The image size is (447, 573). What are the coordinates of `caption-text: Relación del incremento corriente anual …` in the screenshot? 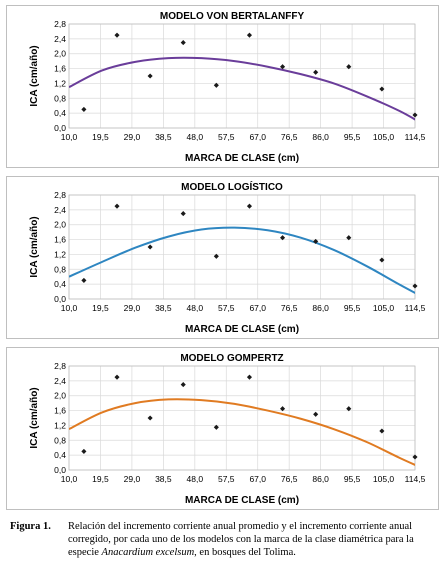 It's located at (254, 539).